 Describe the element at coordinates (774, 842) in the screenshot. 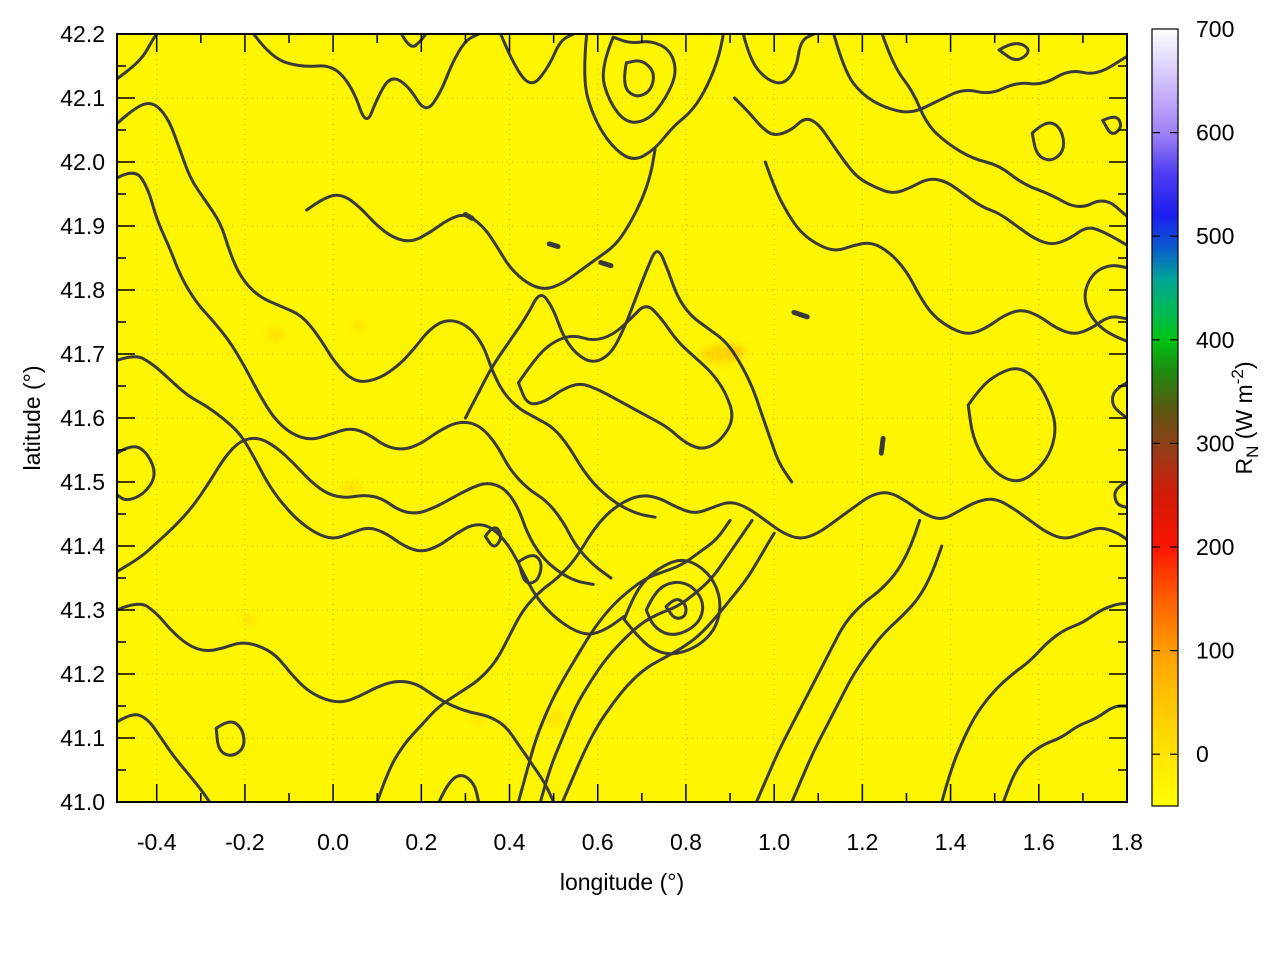

I see `x-tick-label: 1.0` at that location.